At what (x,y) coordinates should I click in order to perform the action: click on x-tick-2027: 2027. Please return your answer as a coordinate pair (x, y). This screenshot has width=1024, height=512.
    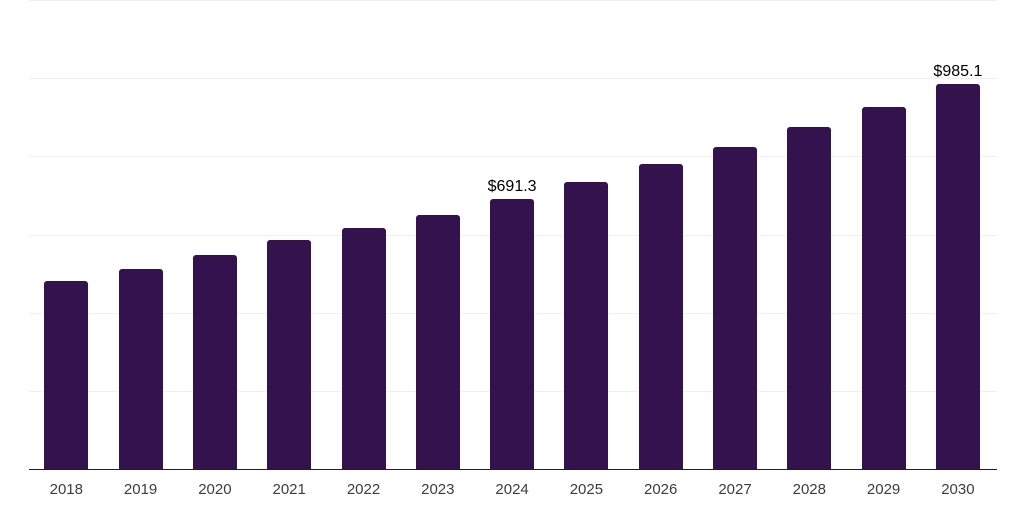
    Looking at the image, I should click on (735, 489).